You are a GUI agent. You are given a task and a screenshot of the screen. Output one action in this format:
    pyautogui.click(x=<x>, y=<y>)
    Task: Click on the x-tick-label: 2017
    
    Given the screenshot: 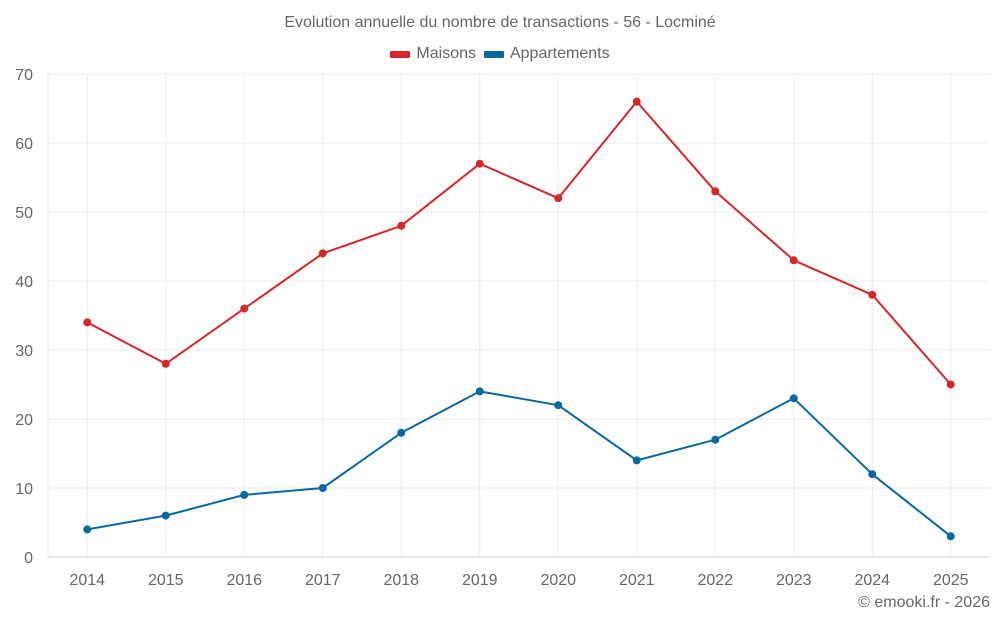 What is the action you would take?
    pyautogui.click(x=323, y=580)
    